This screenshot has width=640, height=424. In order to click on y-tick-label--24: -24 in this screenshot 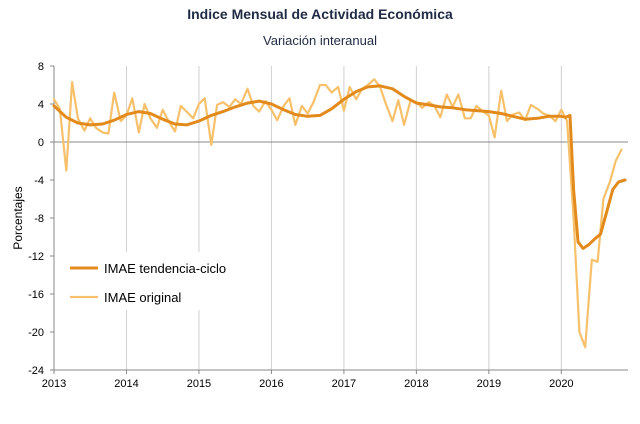, I will do `click(36, 371)`.